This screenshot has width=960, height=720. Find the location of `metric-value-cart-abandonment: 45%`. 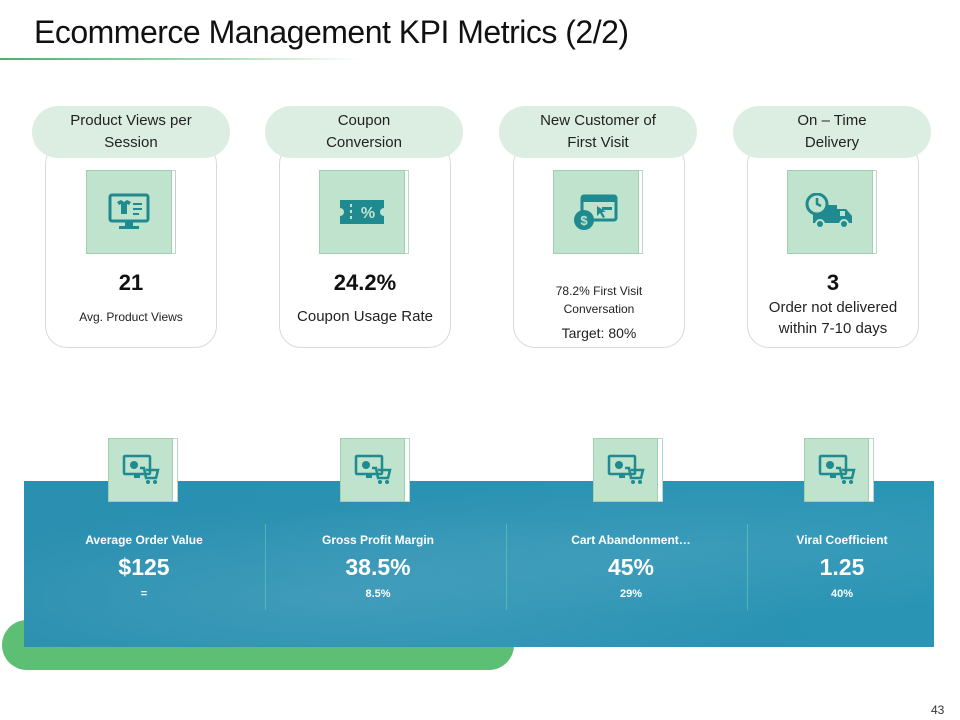

metric-value-cart-abandonment: 45% is located at coordinates (631, 567).